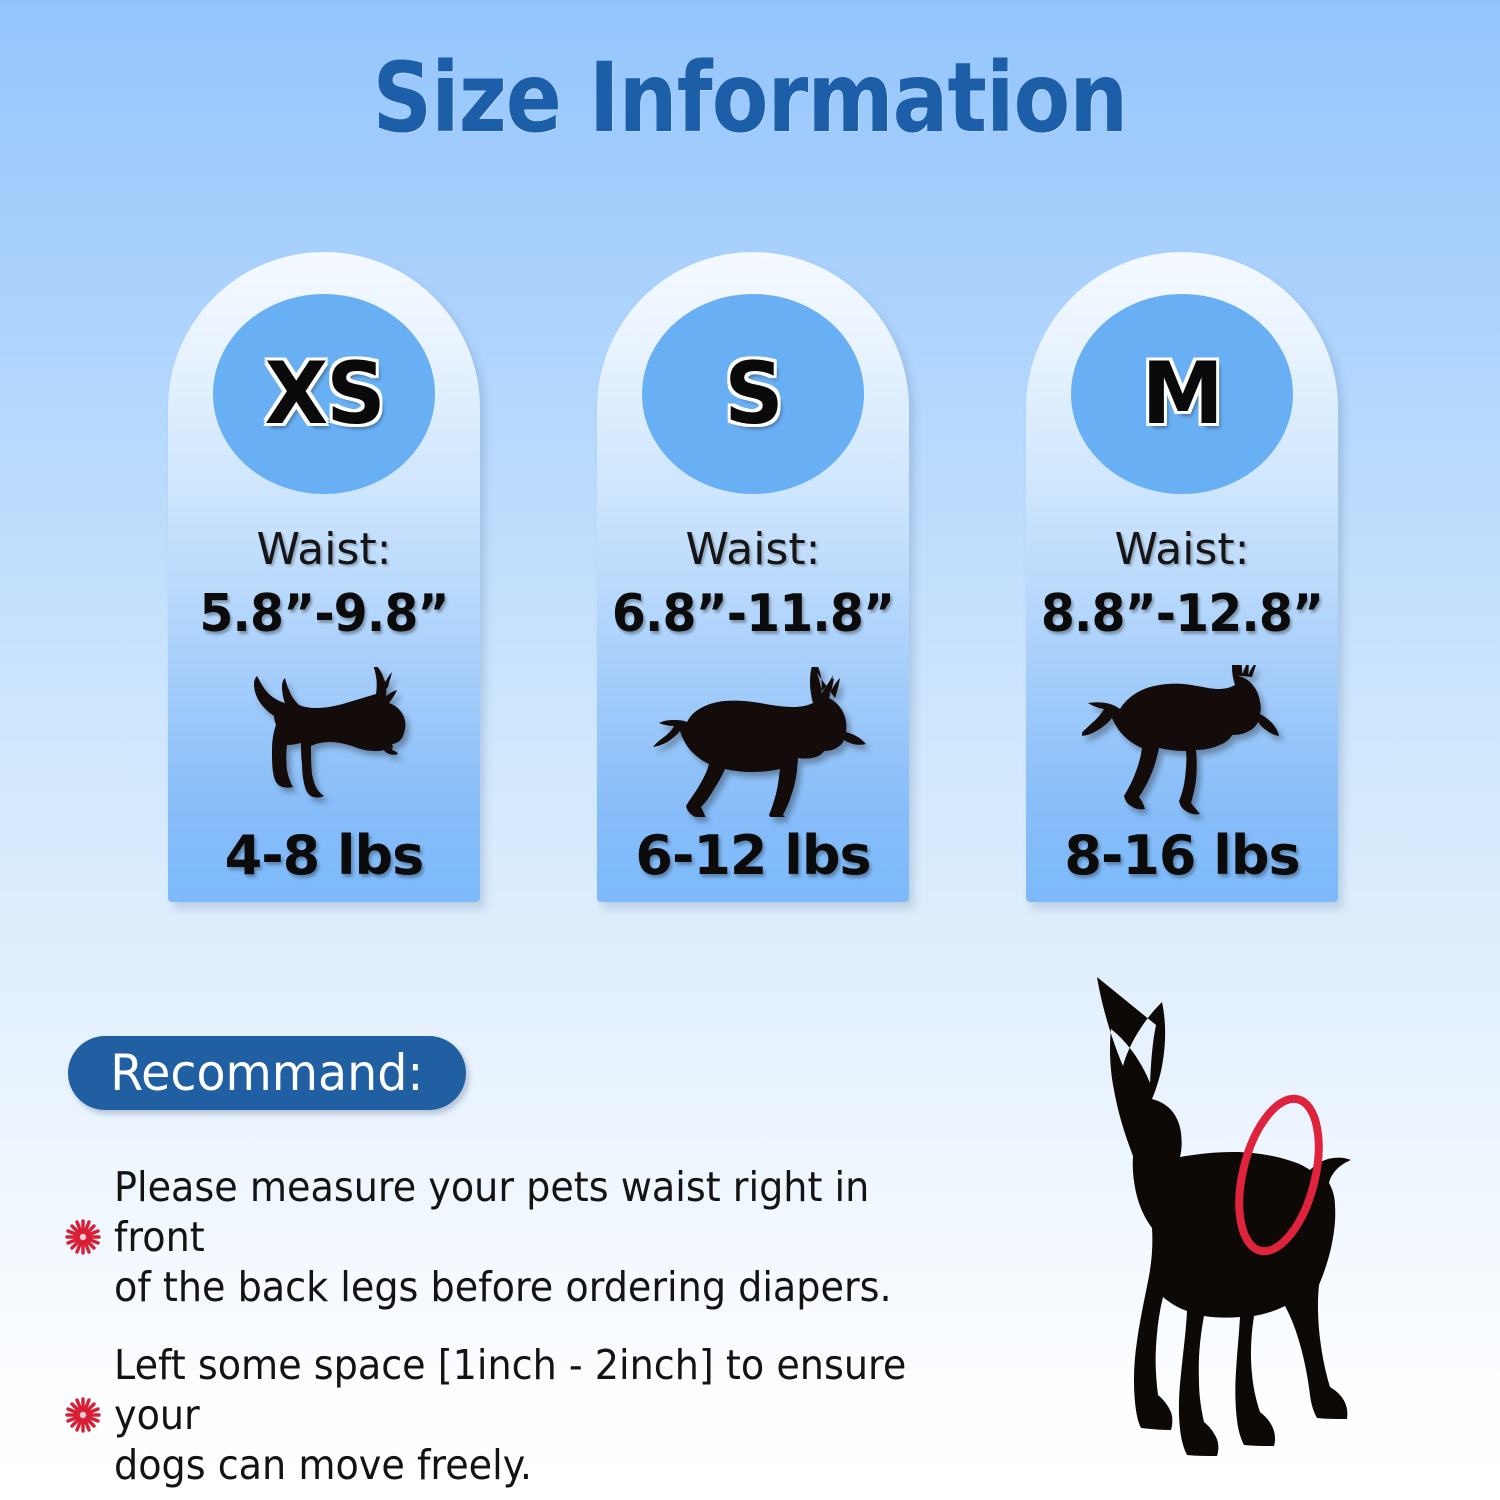  I want to click on waist-range-value: 6.8”-11.8”, so click(753, 614).